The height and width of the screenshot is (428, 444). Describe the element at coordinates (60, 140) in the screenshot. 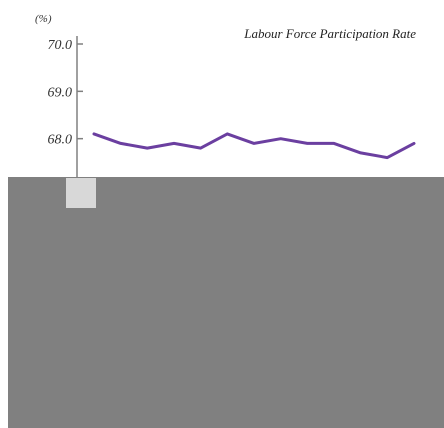

I see `y-tick-label-2: 68.0` at that location.